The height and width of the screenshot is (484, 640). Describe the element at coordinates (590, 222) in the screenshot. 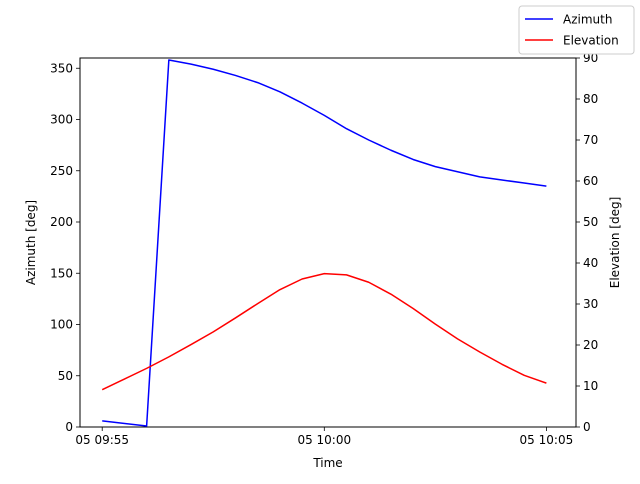

I see `y-right-tick-label: 50` at that location.